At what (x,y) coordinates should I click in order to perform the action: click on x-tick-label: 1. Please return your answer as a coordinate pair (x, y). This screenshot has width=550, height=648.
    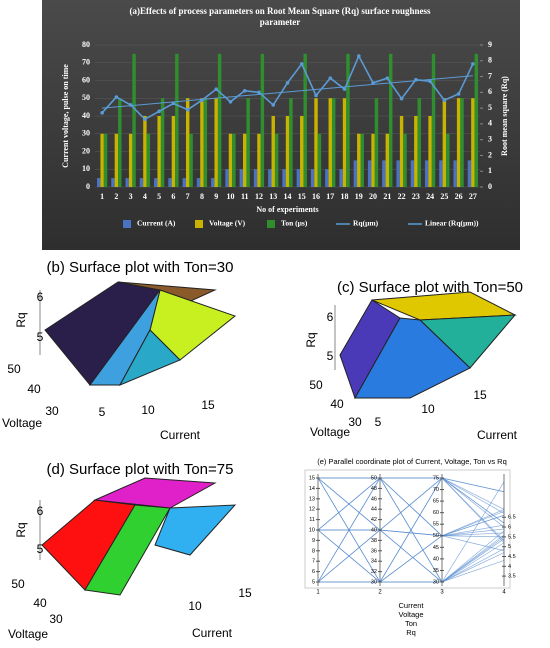
    Looking at the image, I should click on (318, 593).